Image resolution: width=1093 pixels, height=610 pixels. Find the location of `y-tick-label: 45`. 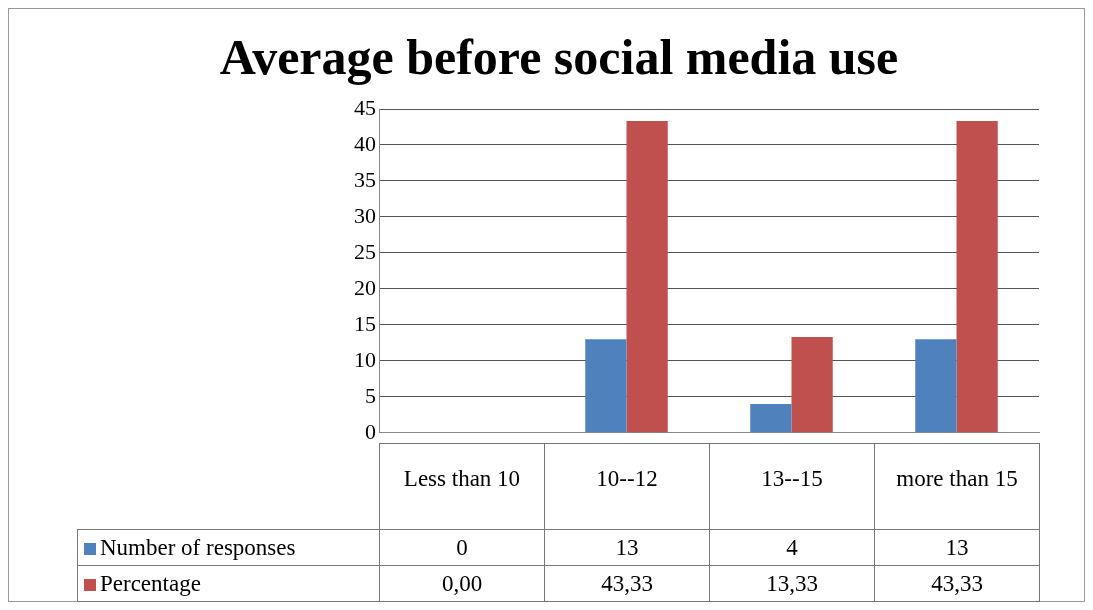

y-tick-label: 45 is located at coordinates (365, 107).